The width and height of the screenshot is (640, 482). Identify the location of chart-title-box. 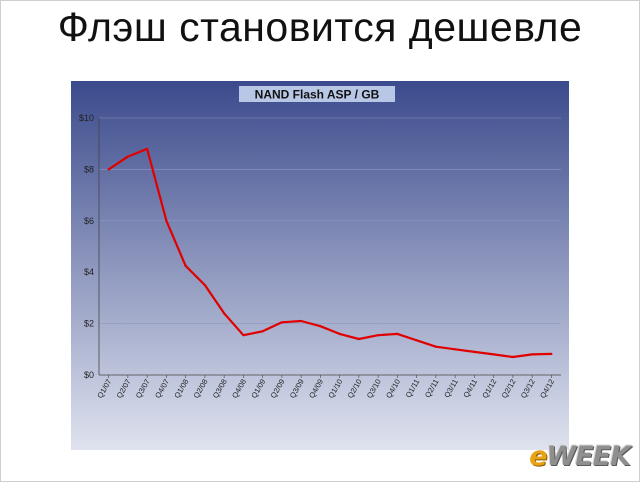
(317, 94).